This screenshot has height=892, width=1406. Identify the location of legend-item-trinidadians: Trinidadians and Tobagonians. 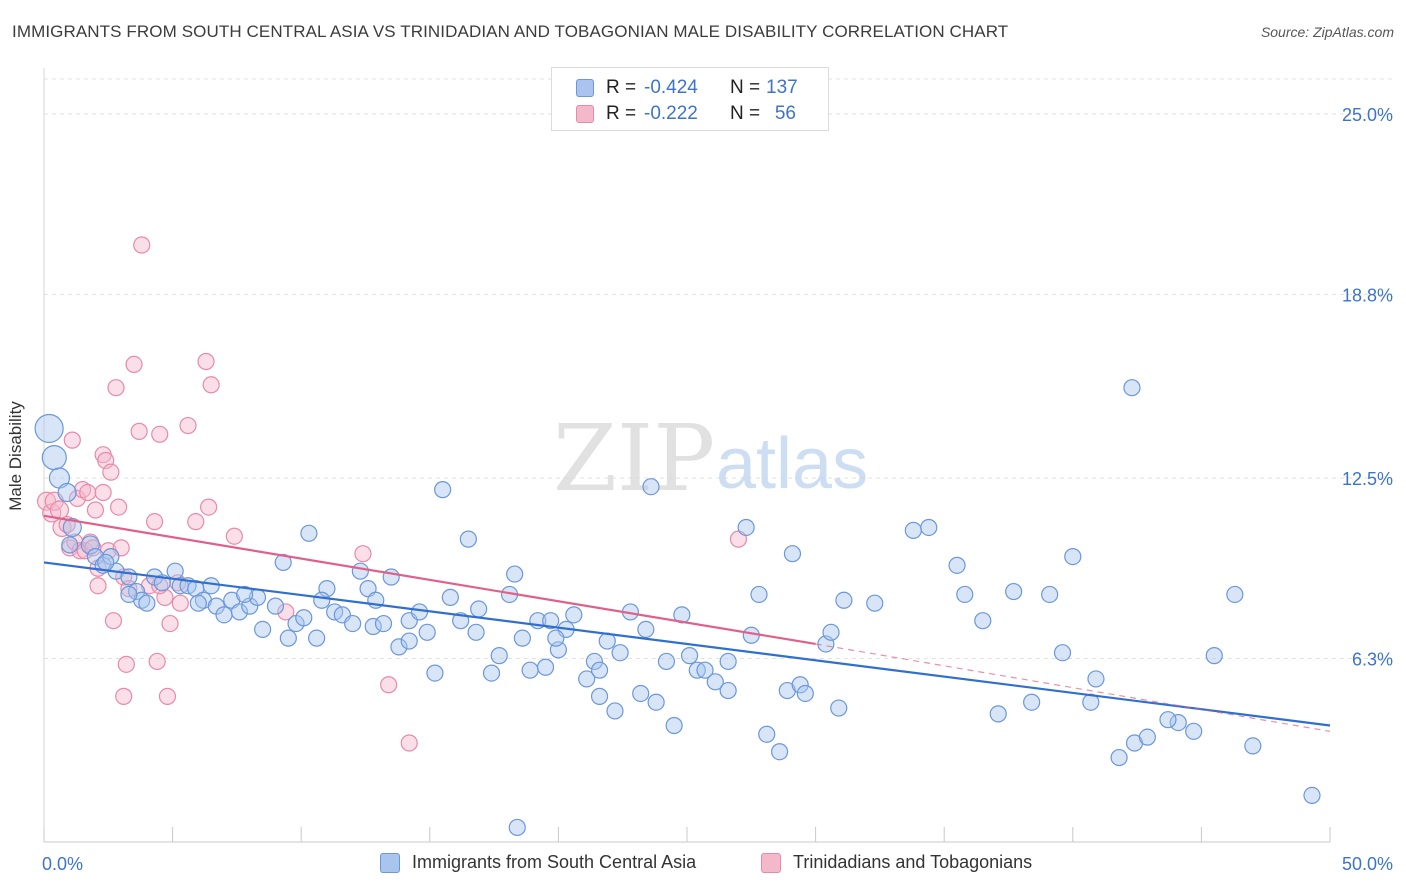
(896, 862).